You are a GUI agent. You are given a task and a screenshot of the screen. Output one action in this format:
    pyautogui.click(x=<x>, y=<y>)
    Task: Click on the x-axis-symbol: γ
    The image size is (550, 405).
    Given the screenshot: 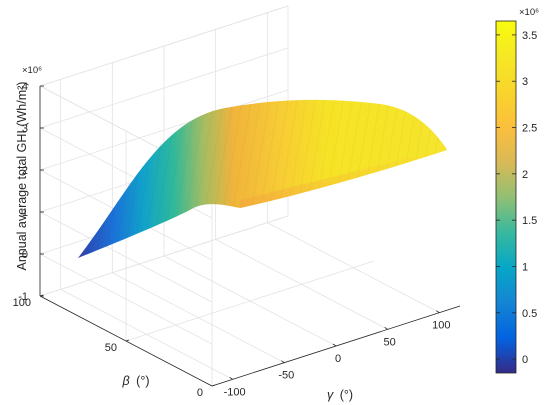 What is the action you would take?
    pyautogui.click(x=330, y=395)
    